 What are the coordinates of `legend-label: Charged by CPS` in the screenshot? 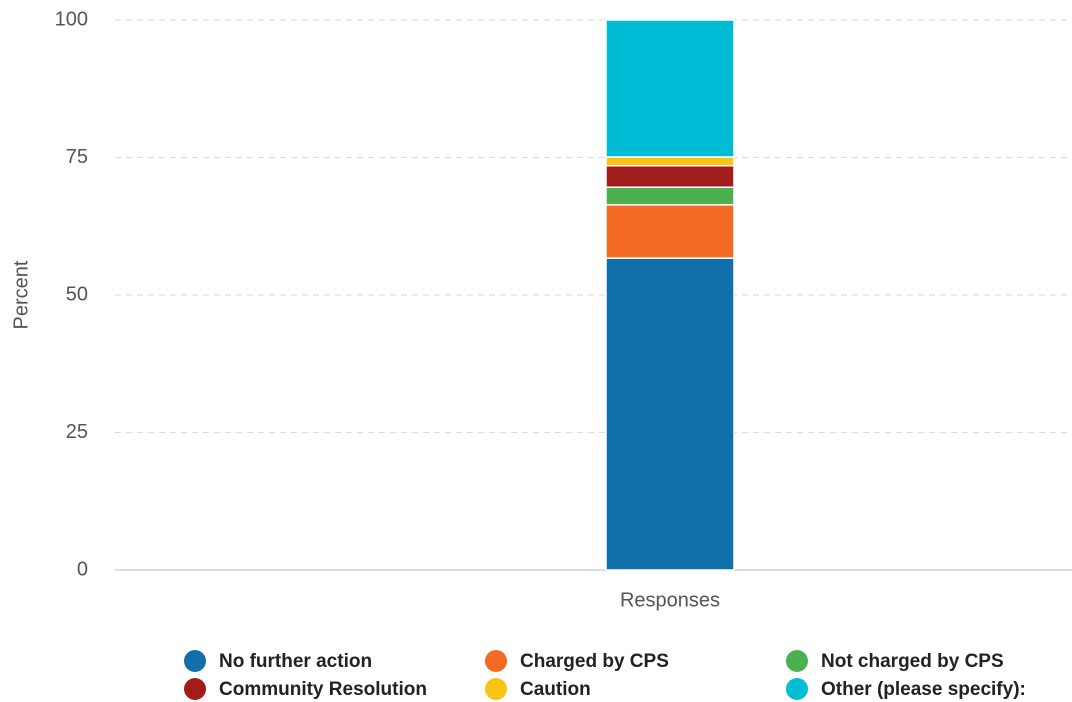 It's located at (594, 661).